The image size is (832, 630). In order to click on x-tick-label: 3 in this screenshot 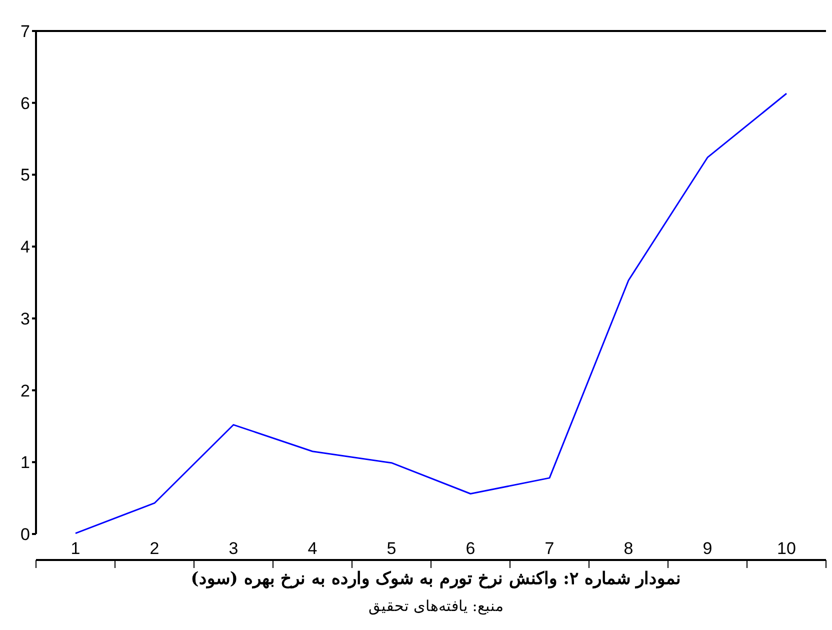, I will do `click(233, 548)`.